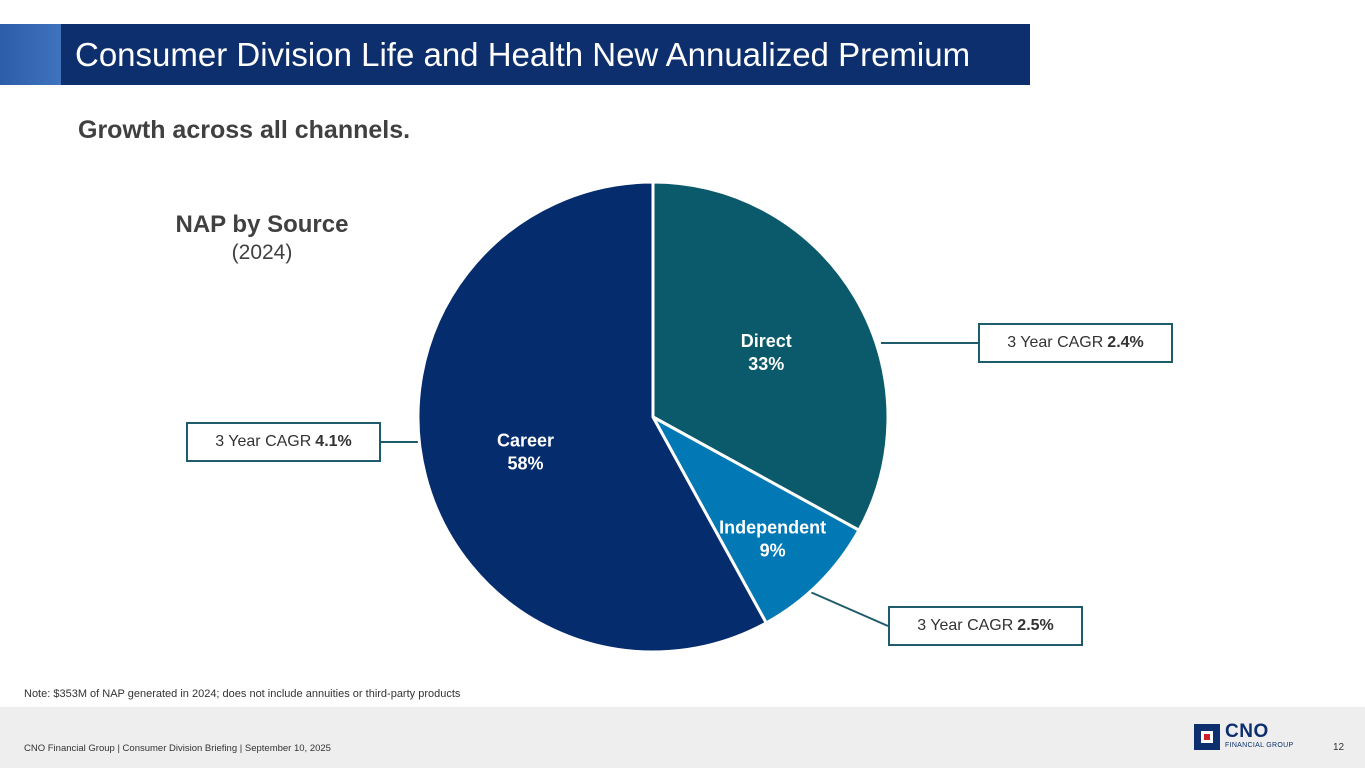 This screenshot has width=1365, height=768. I want to click on cagr-box-career: 3 Year CAGR 4.1%, so click(283, 442).